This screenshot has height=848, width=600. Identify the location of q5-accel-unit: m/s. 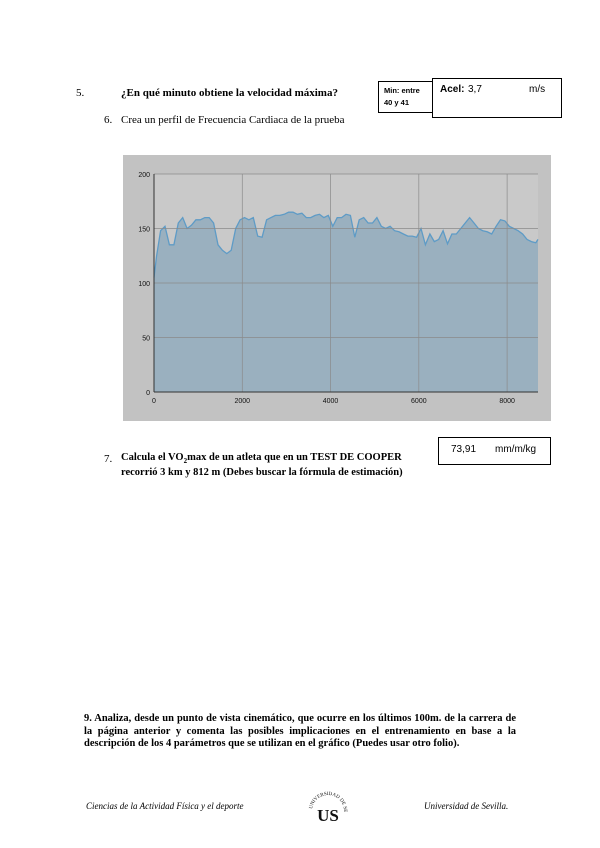
(537, 89).